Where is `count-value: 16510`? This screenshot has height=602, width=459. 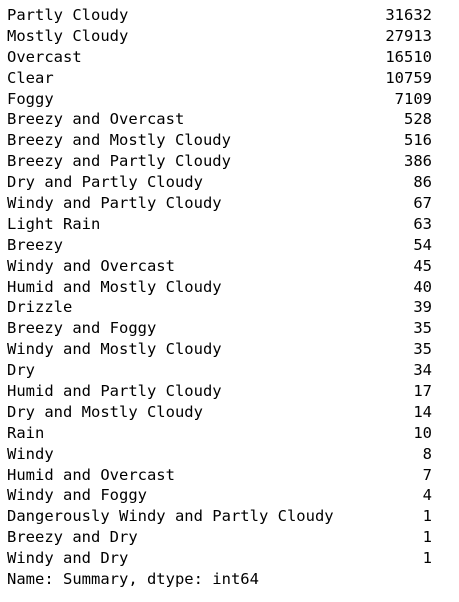 count-value: 16510 is located at coordinates (408, 56).